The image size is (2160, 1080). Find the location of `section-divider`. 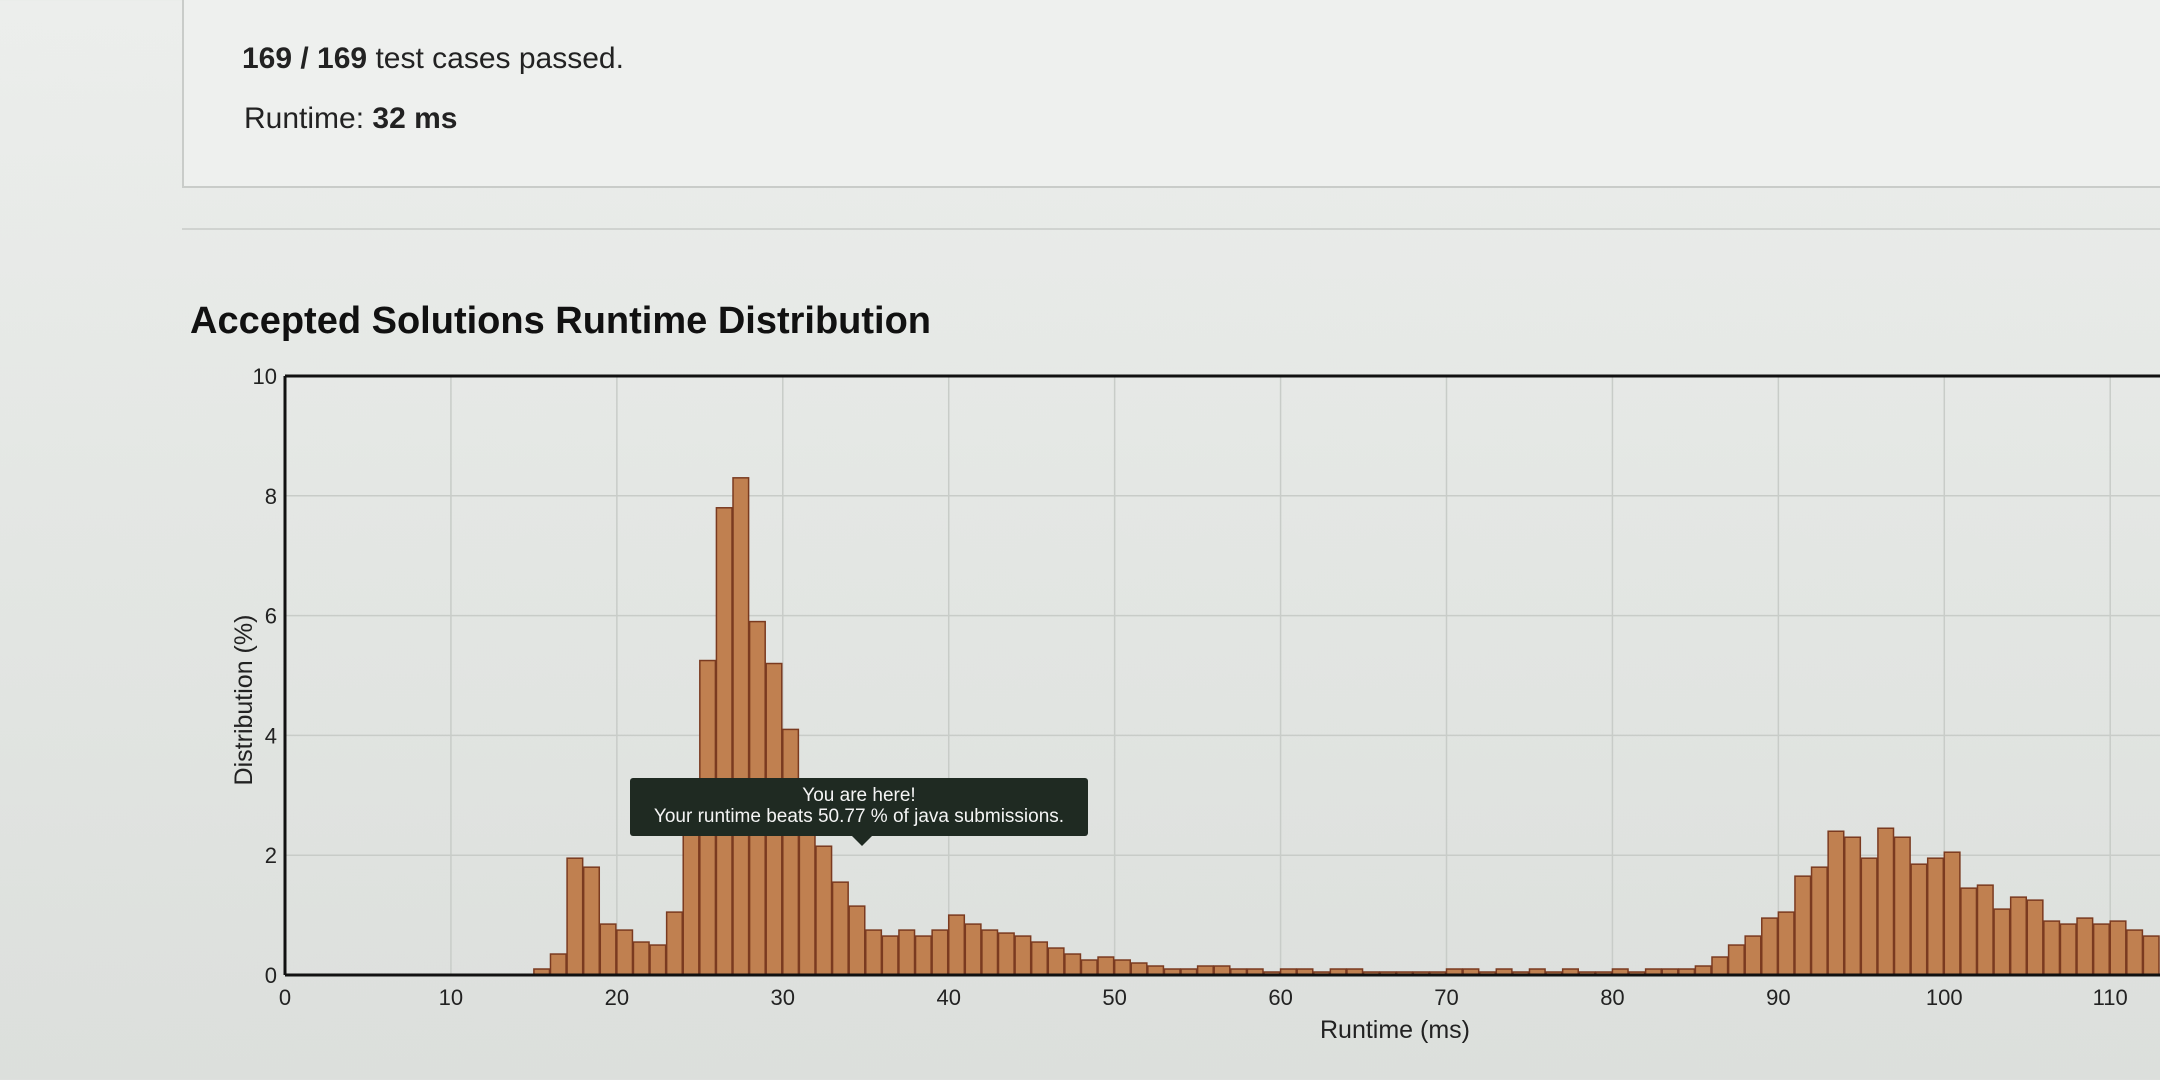

section-divider is located at coordinates (1171, 229).